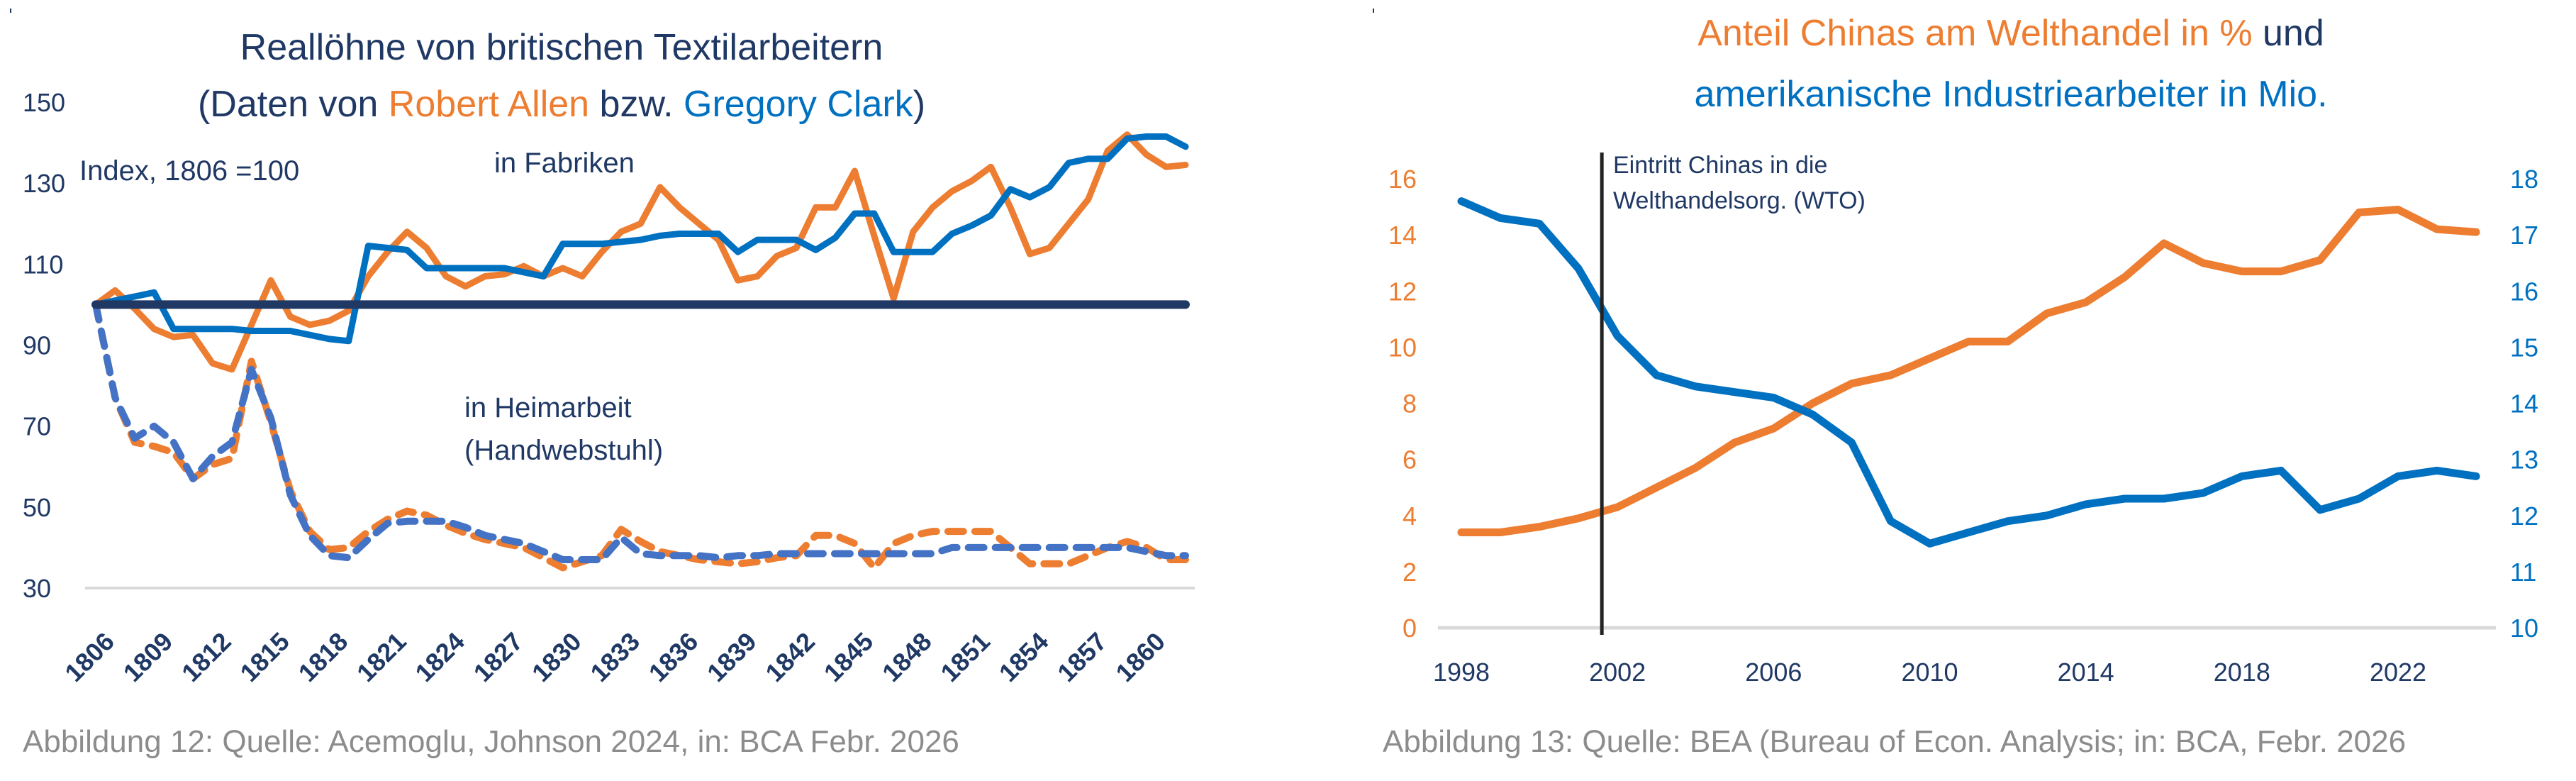 This screenshot has height=781, width=2576. What do you see at coordinates (548, 408) in the screenshot?
I see `label-in-heimarbeit: in Heimarbeit` at bounding box center [548, 408].